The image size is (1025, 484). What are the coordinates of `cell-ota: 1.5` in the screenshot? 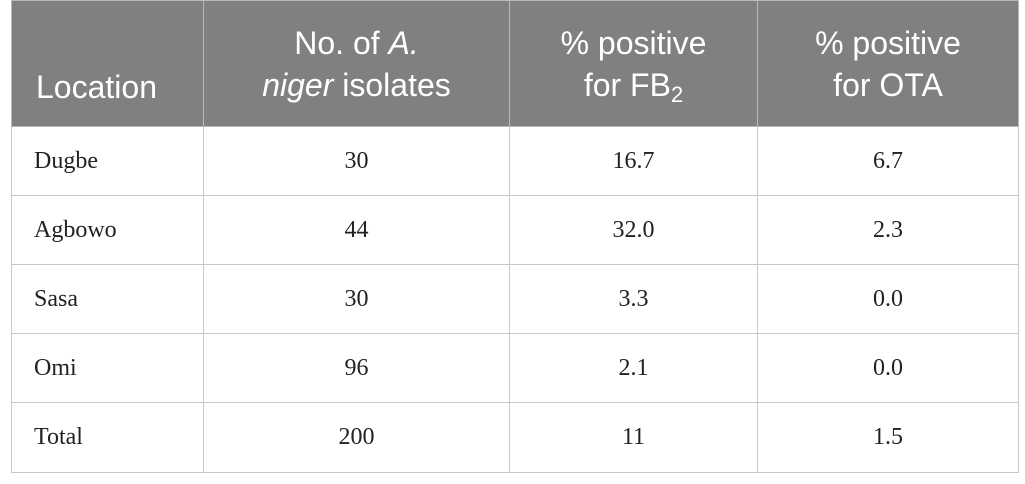 It's located at (888, 437).